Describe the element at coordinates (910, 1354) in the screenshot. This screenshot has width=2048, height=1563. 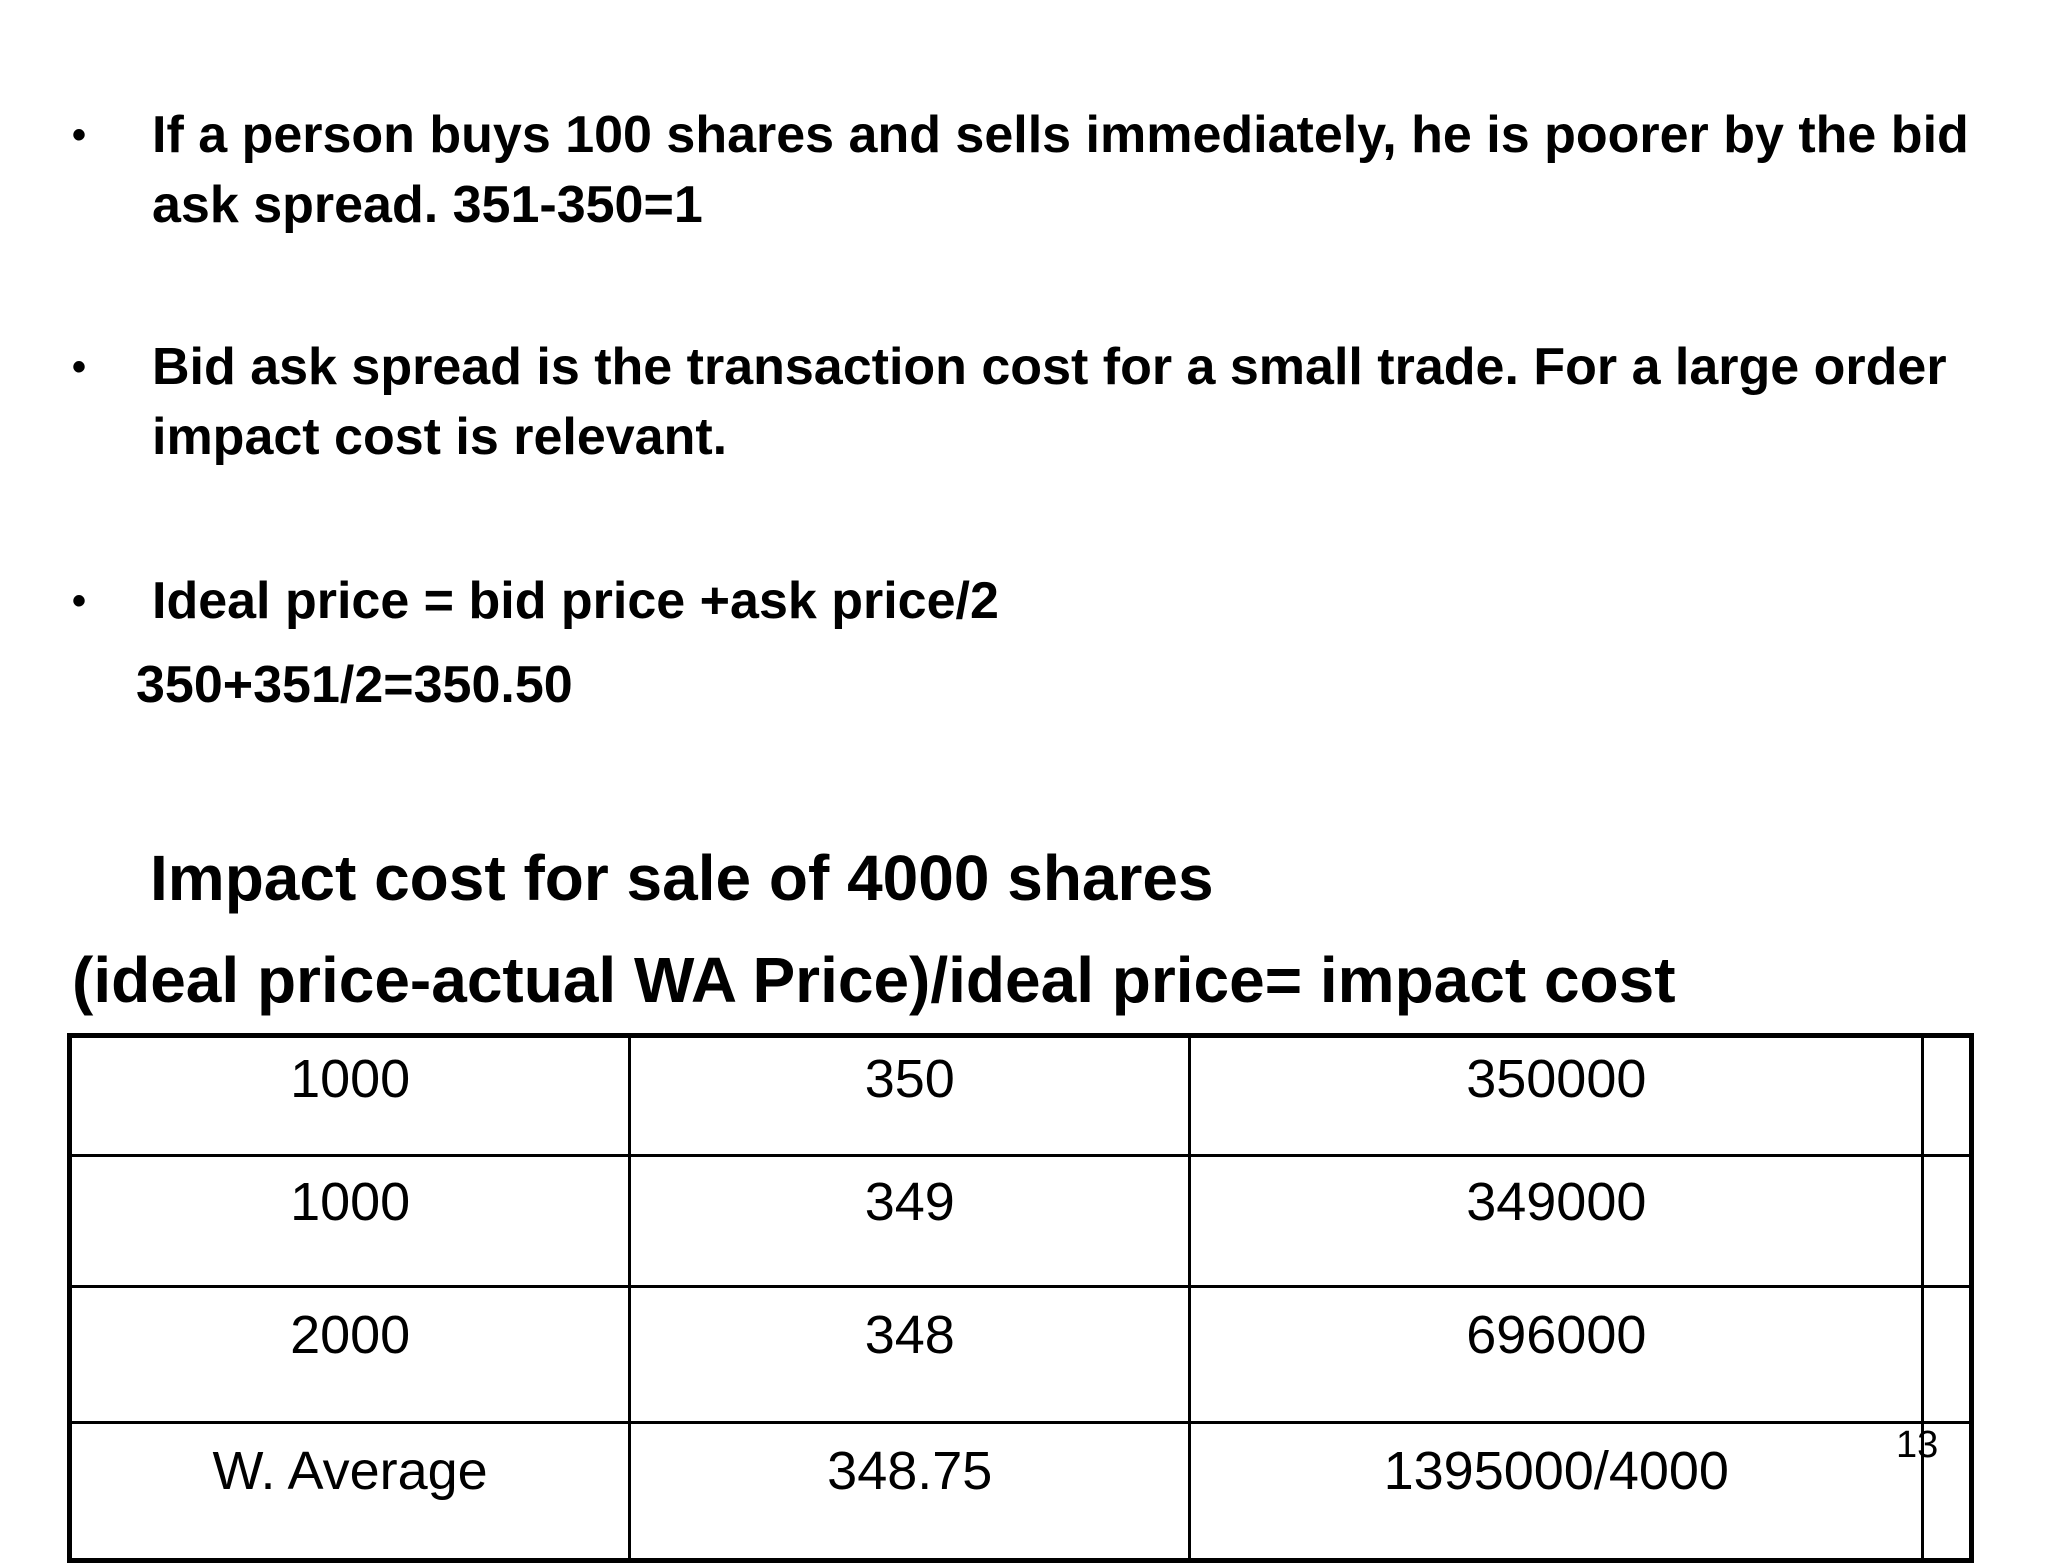
I see `table-cell: 348` at that location.